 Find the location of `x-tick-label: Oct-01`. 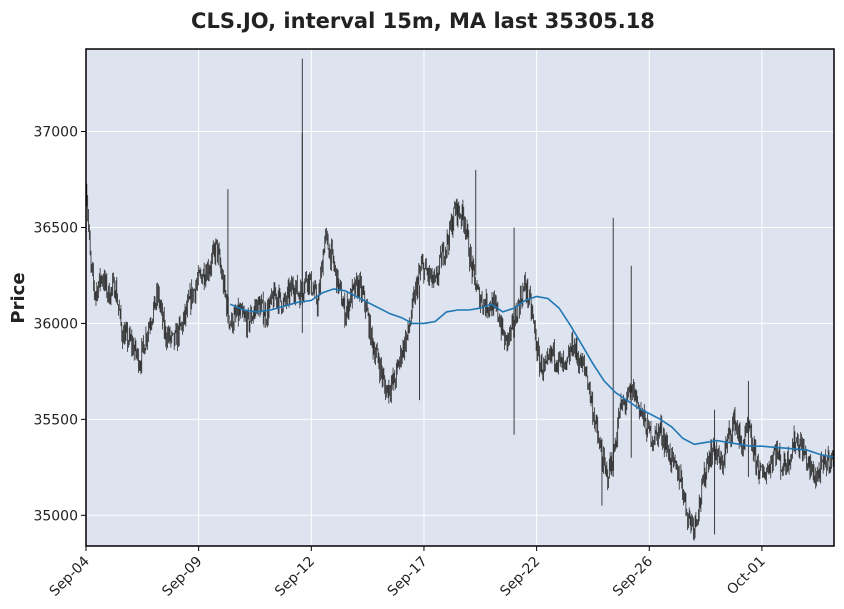

x-tick-label: Oct-01 is located at coordinates (746, 576).